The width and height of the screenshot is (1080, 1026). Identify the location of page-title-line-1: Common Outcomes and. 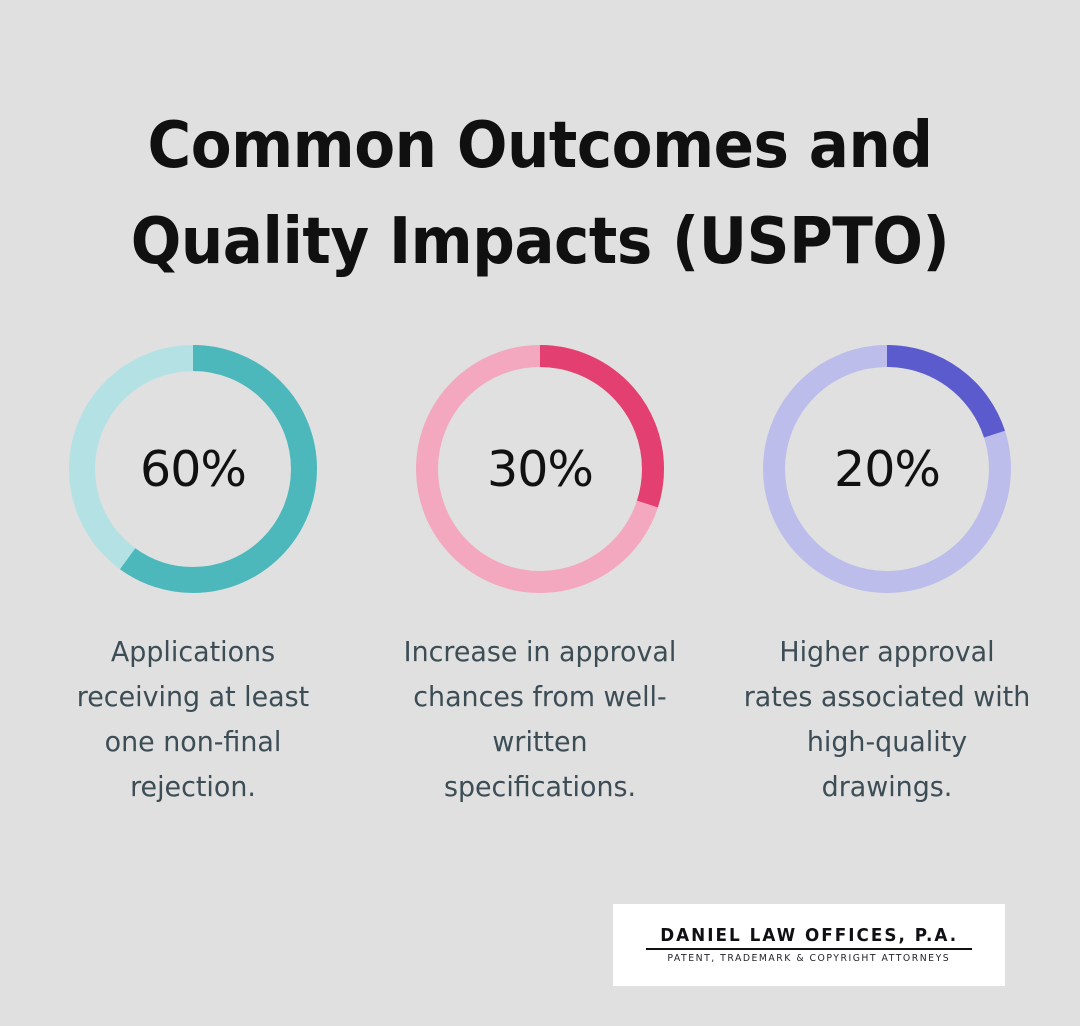
(540, 146).